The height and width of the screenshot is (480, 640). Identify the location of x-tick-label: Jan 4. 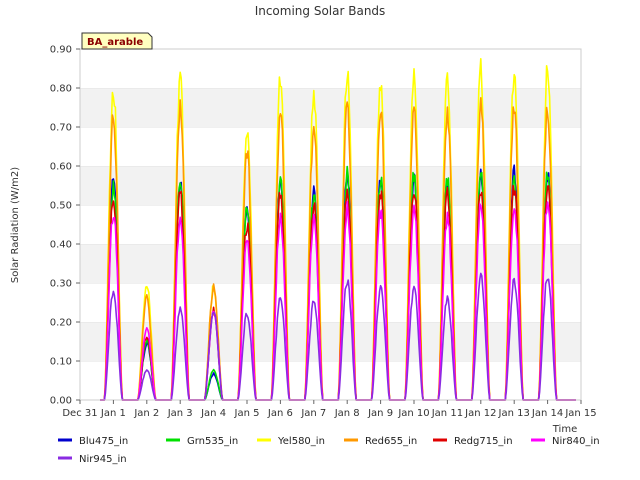
(213, 413).